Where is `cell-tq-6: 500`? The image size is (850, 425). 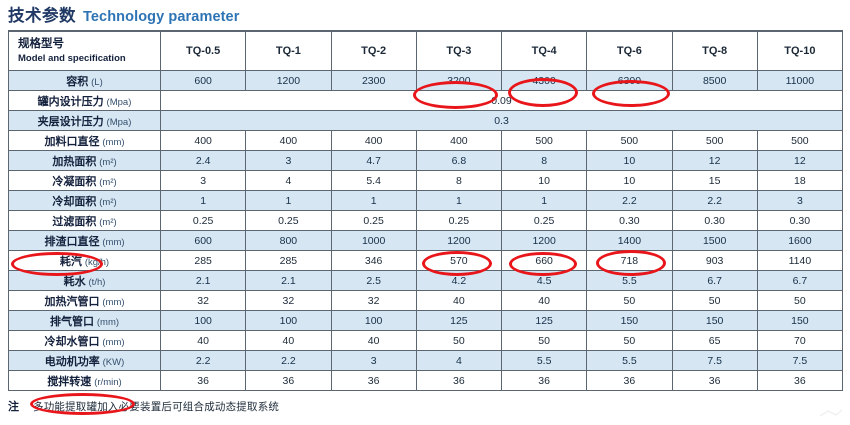 cell-tq-6: 500 is located at coordinates (629, 140).